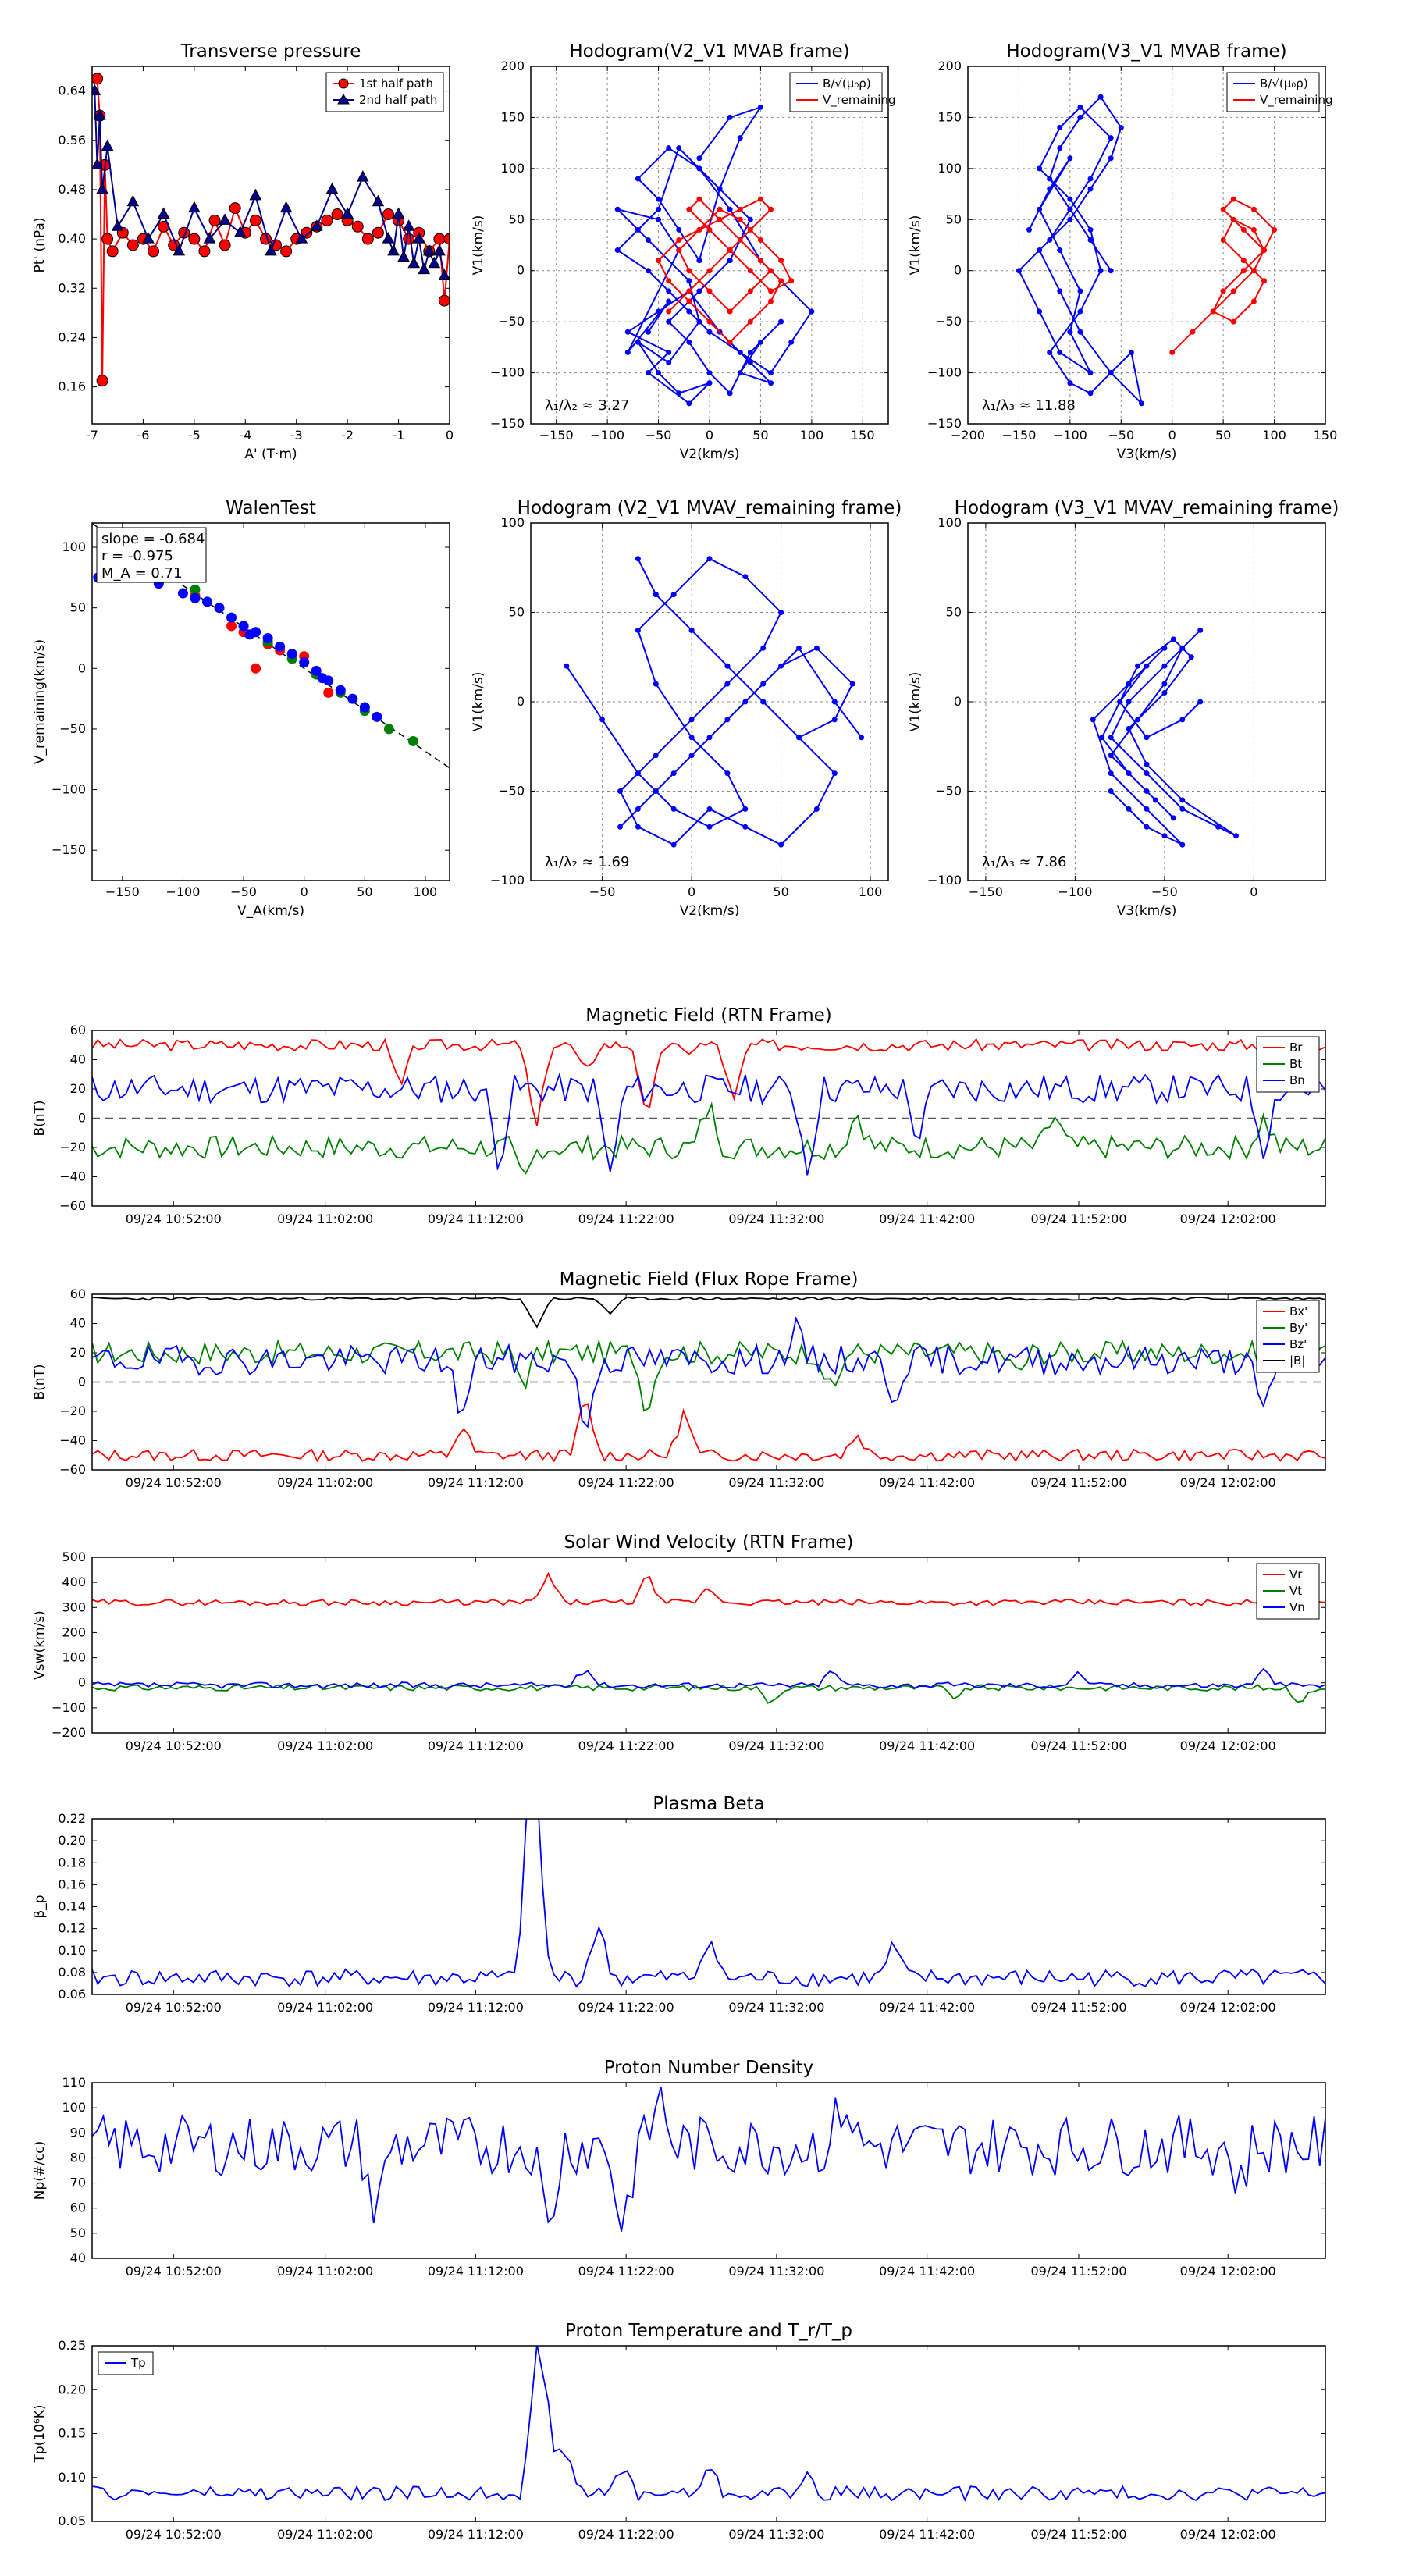  I want to click on y-axis-label: B(nT), so click(40, 1118).